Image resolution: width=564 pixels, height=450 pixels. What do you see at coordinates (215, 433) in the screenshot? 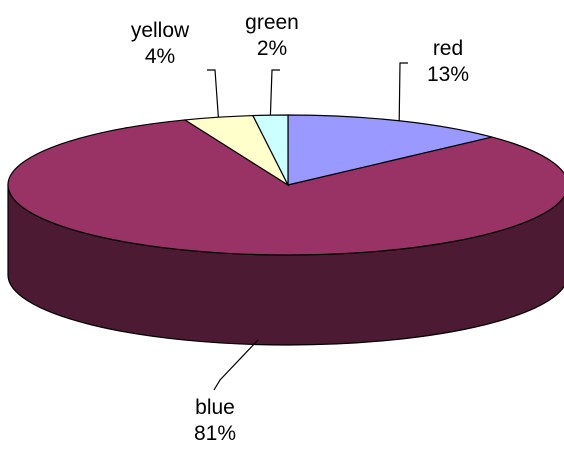
I see `slice-percent-blue: 81%` at bounding box center [215, 433].